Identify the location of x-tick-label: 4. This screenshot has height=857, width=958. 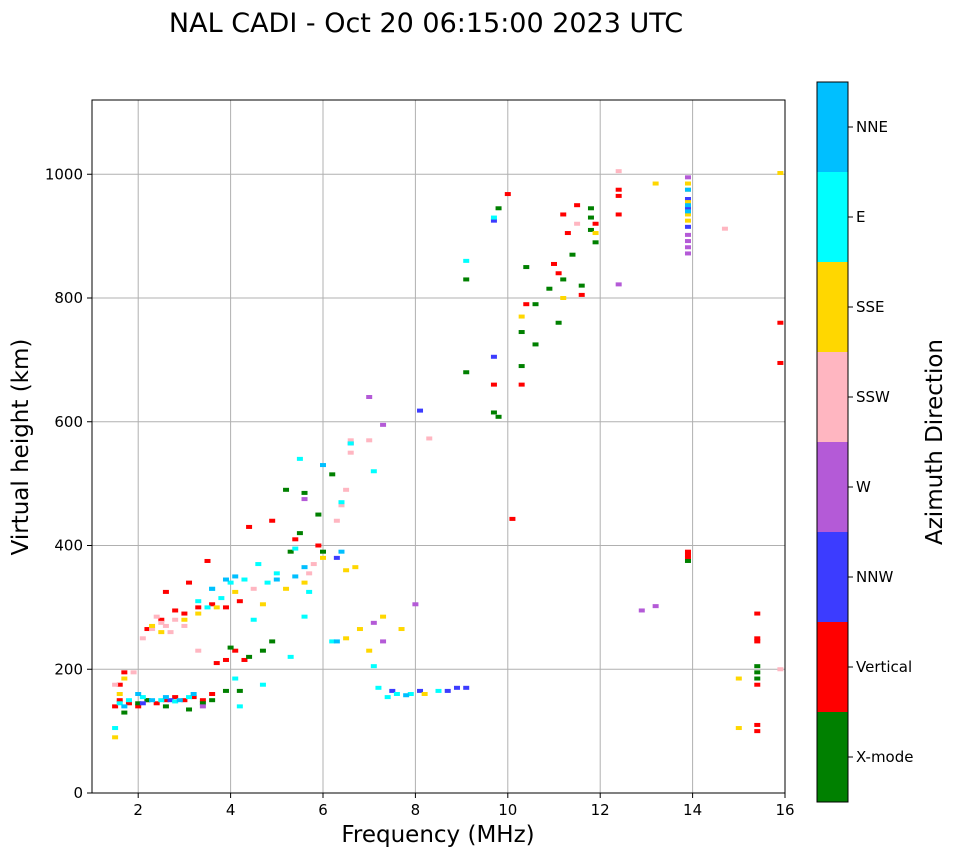
(231, 810).